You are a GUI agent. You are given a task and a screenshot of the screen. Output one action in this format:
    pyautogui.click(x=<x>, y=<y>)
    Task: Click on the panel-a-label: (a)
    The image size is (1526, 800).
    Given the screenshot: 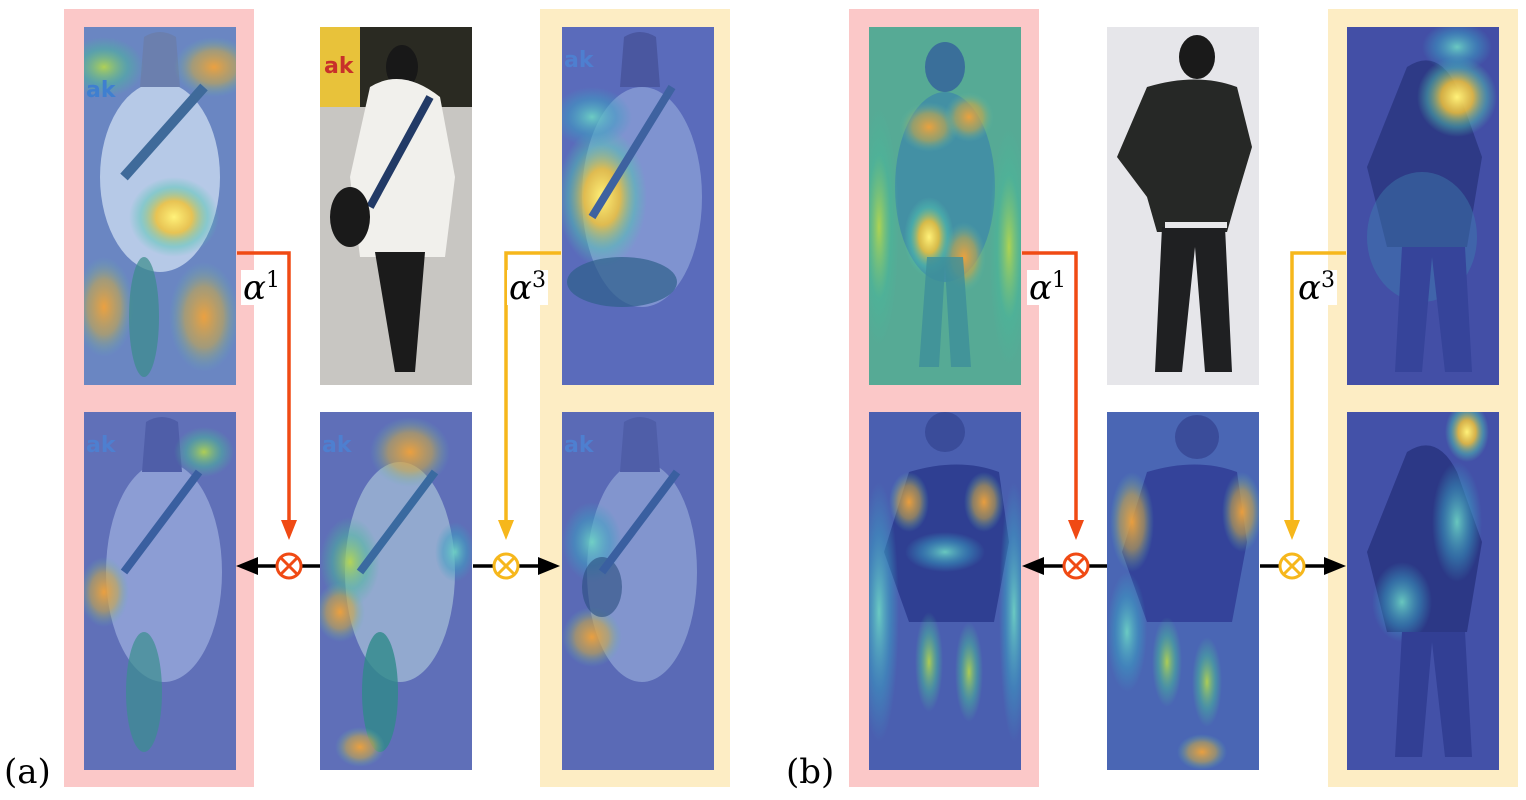 What is the action you would take?
    pyautogui.click(x=27, y=772)
    